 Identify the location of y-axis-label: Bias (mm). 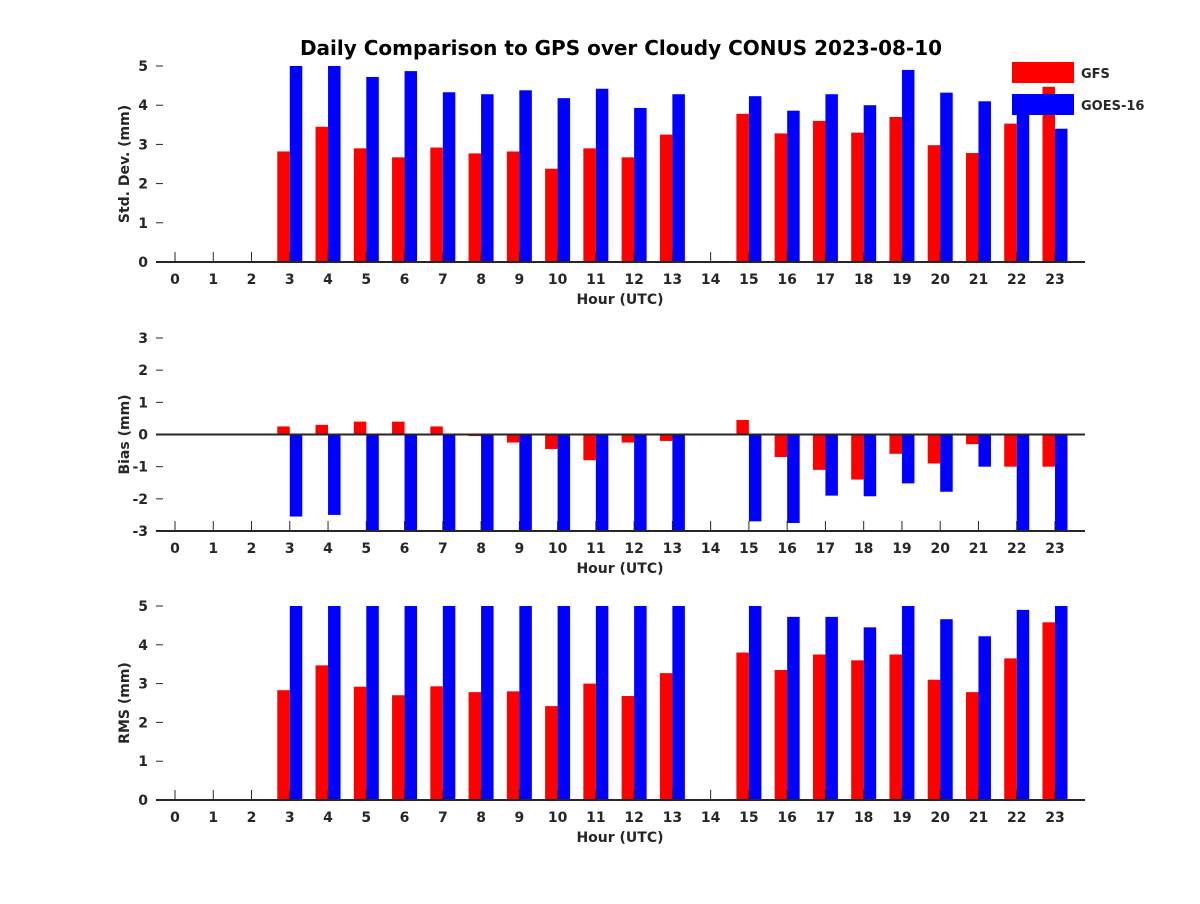
(125, 434).